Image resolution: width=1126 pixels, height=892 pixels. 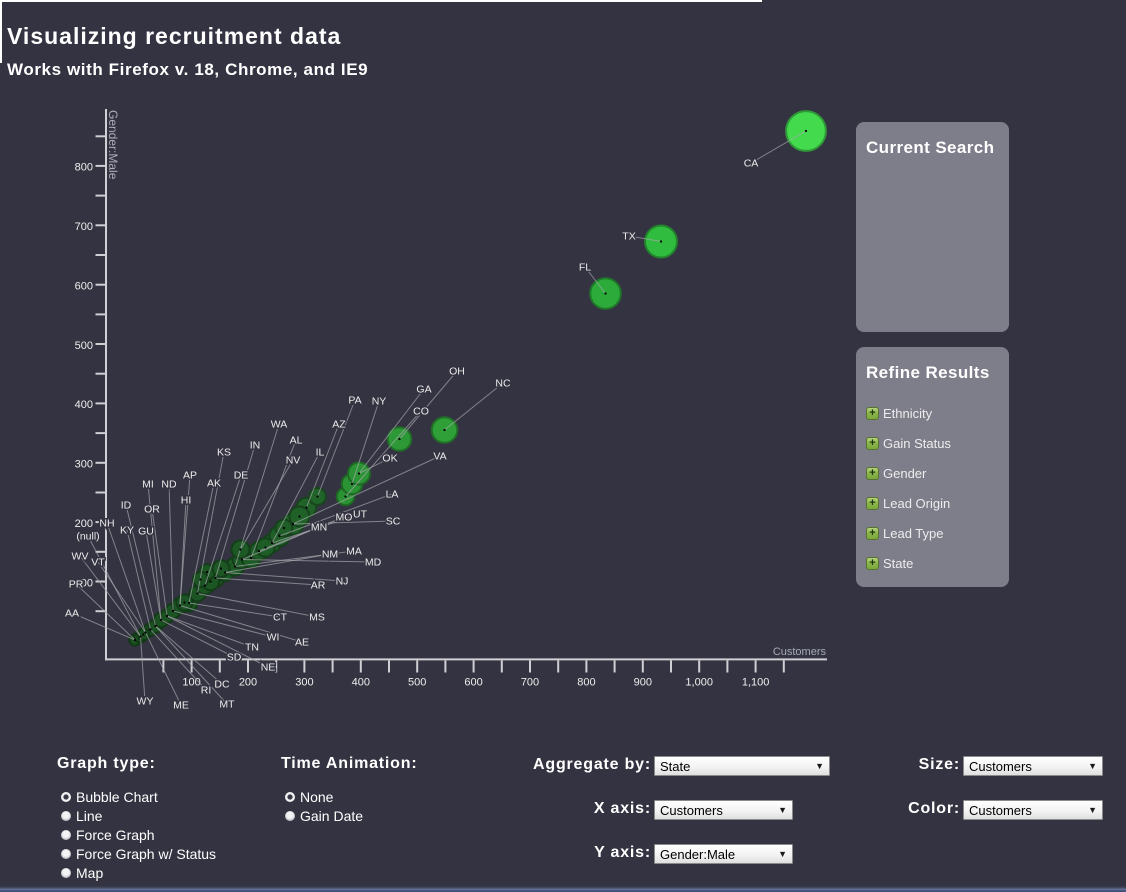 What do you see at coordinates (80, 557) in the screenshot?
I see `svg-text: WV` at bounding box center [80, 557].